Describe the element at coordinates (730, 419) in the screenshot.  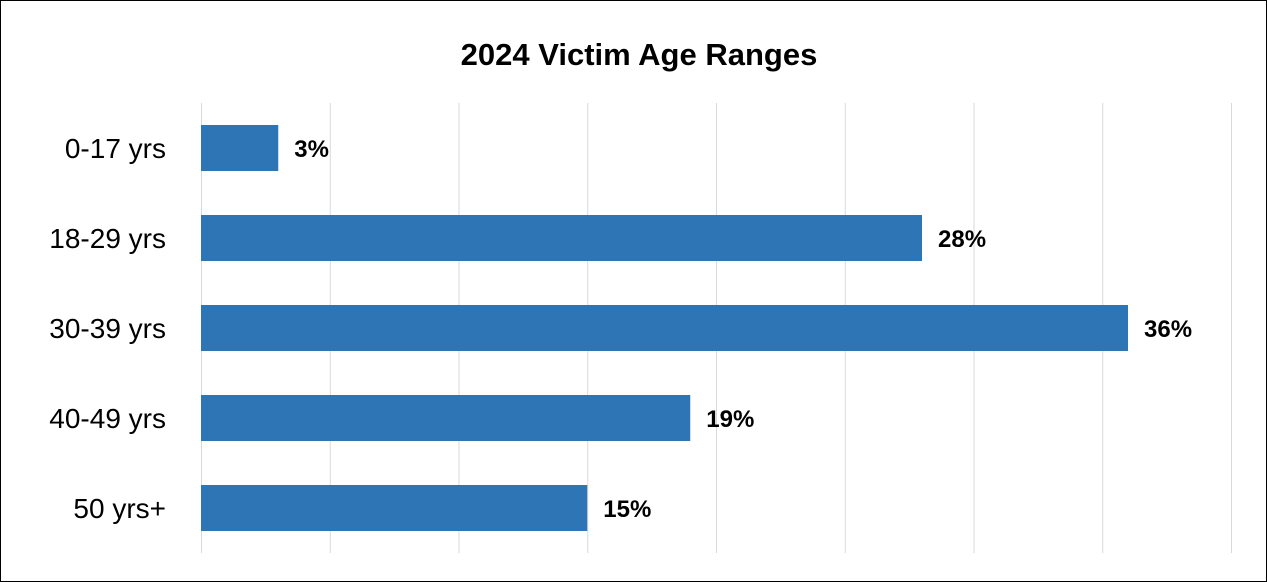
I see `data-label: 19%` at that location.